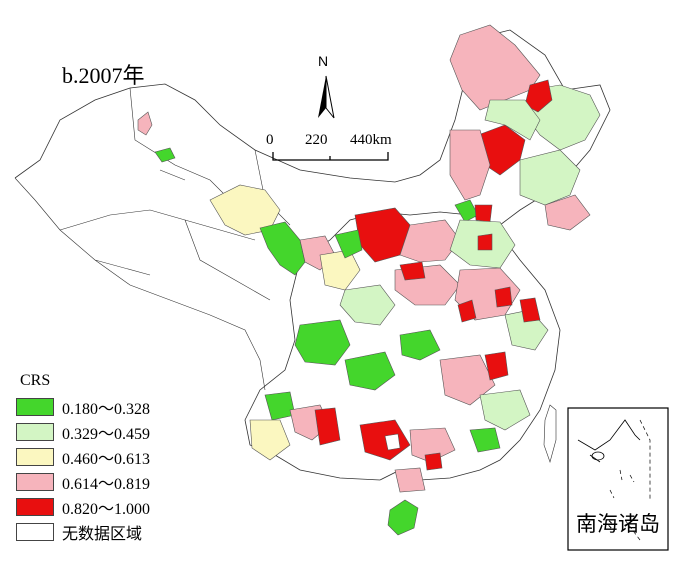  I want to click on south-china-sea-inset, so click(618, 479).